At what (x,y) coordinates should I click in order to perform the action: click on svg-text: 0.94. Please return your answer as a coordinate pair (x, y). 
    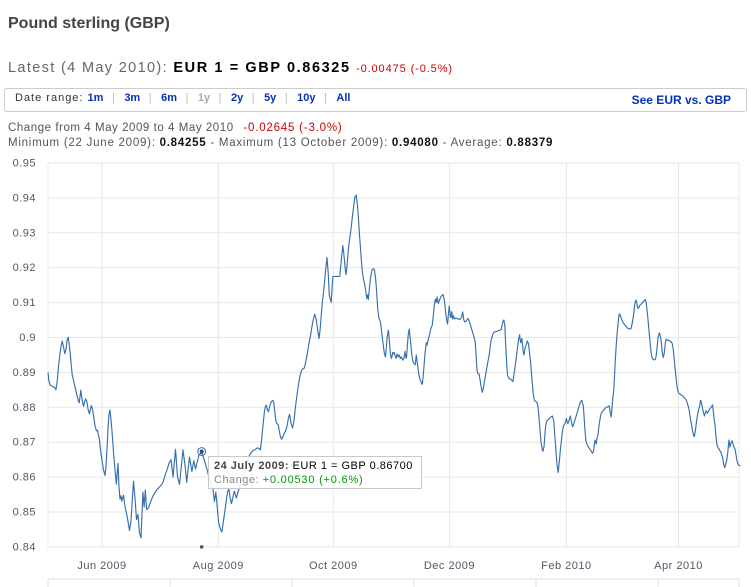
    Looking at the image, I should click on (24, 198).